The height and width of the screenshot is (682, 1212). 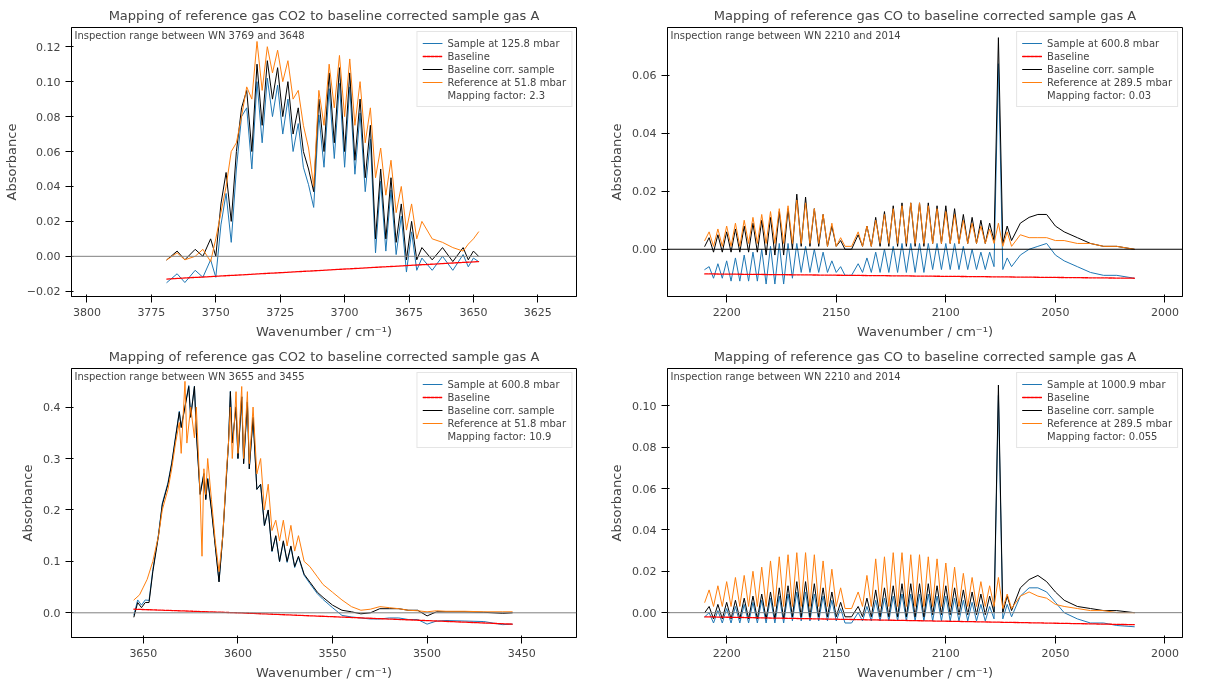 What do you see at coordinates (1102, 436) in the screenshot?
I see `annotation: Mapping factor: 0.055` at bounding box center [1102, 436].